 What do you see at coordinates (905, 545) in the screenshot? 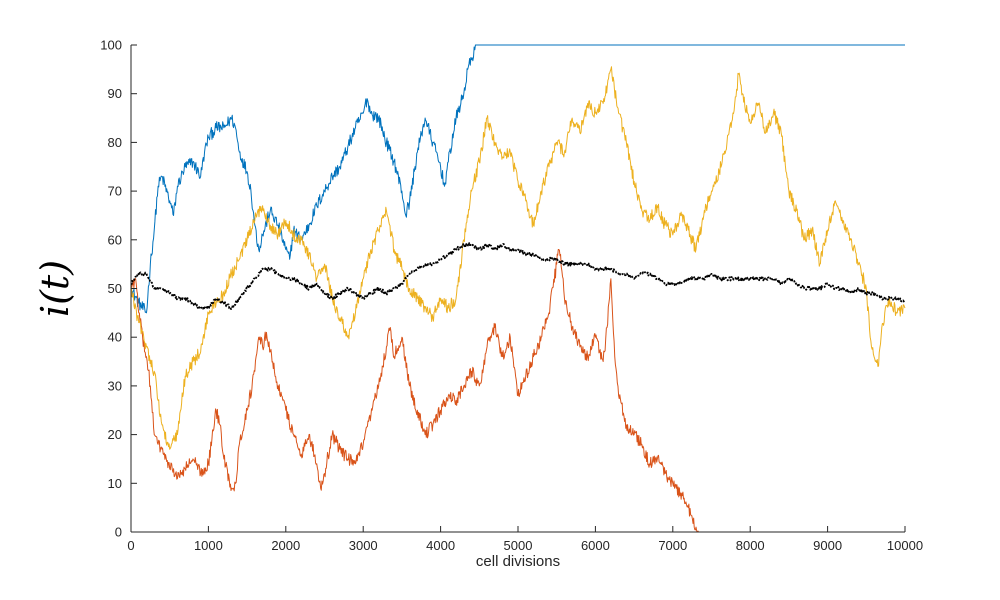
I see `x-tick-label: 10000` at bounding box center [905, 545].